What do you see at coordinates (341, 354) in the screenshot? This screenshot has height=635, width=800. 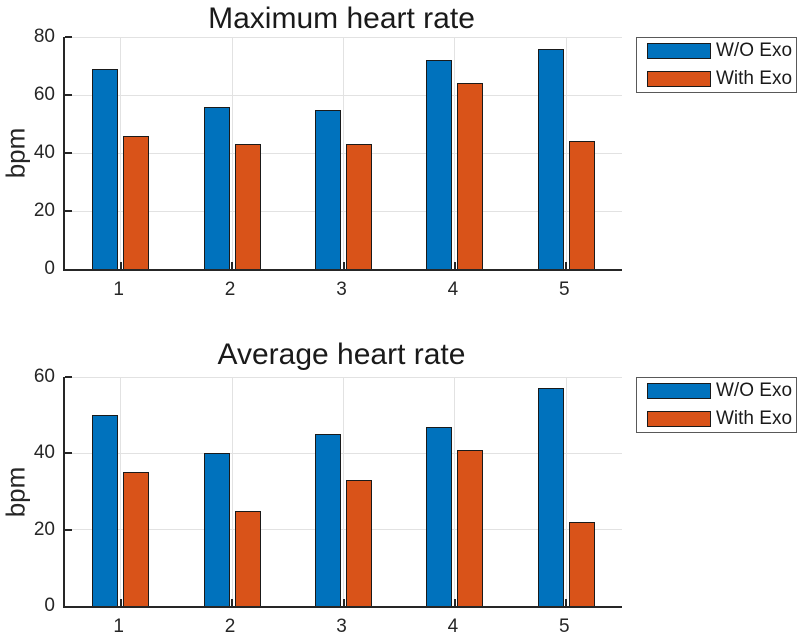 I see `chart-title-average-heart-rate: Average heart rate` at bounding box center [341, 354].